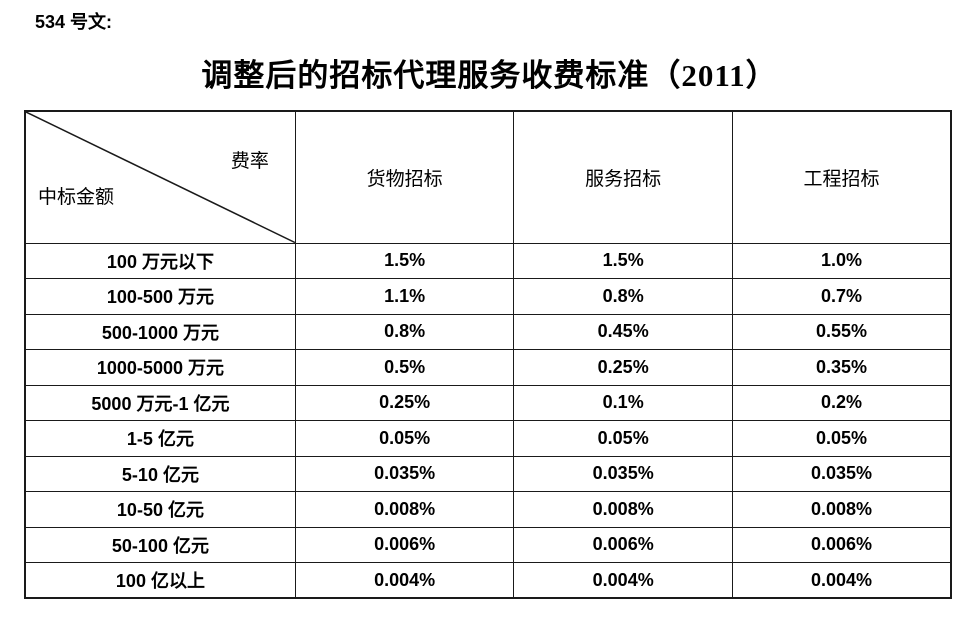 The width and height of the screenshot is (979, 629). What do you see at coordinates (76, 197) in the screenshot?
I see `corner-label-bid-amount: 中标金额` at bounding box center [76, 197].